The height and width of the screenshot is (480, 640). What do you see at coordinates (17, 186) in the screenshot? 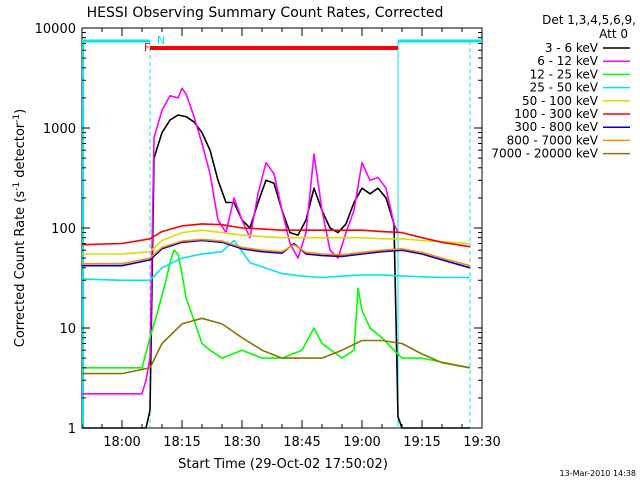
I see `y-axis-label-exp-1: -1` at bounding box center [17, 186].